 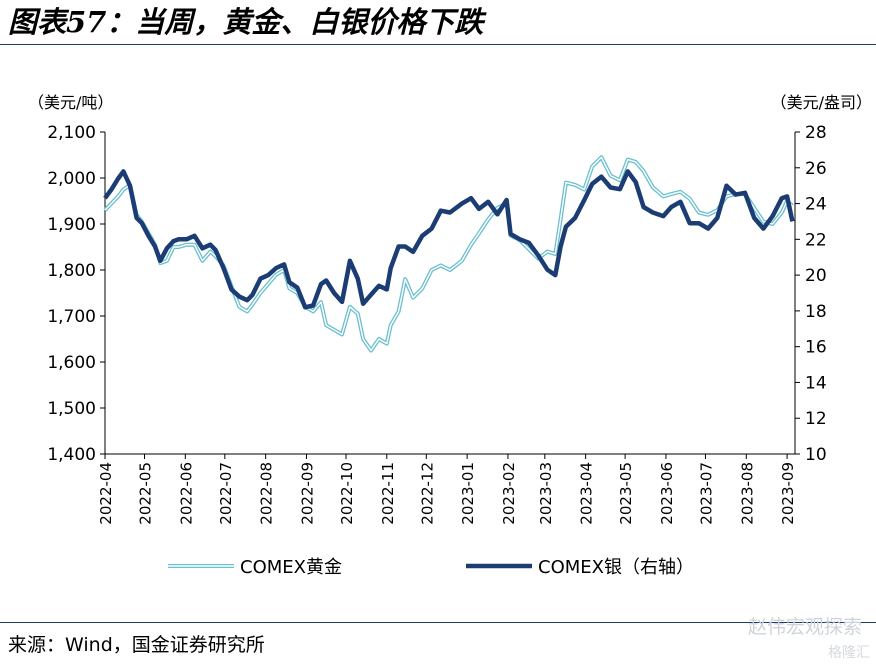 I want to click on watermark: 赵伟宏观探索, so click(x=804, y=627).